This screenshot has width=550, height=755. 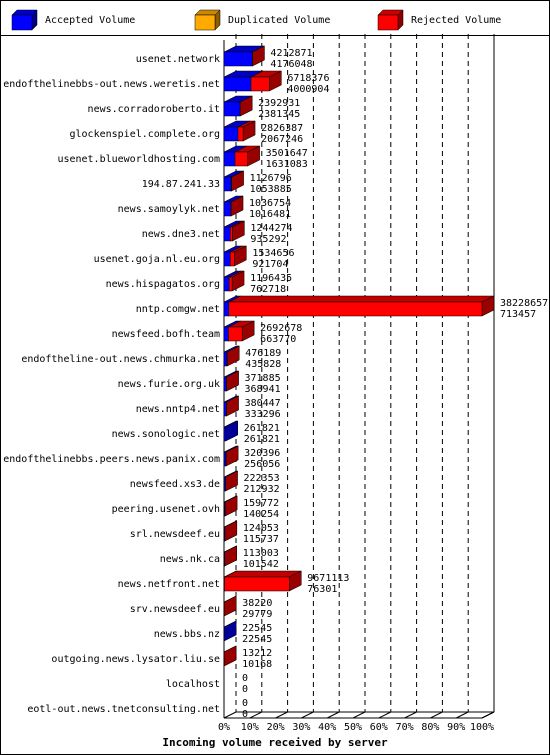 I want to click on value-label-total: 320396, so click(x=262, y=453).